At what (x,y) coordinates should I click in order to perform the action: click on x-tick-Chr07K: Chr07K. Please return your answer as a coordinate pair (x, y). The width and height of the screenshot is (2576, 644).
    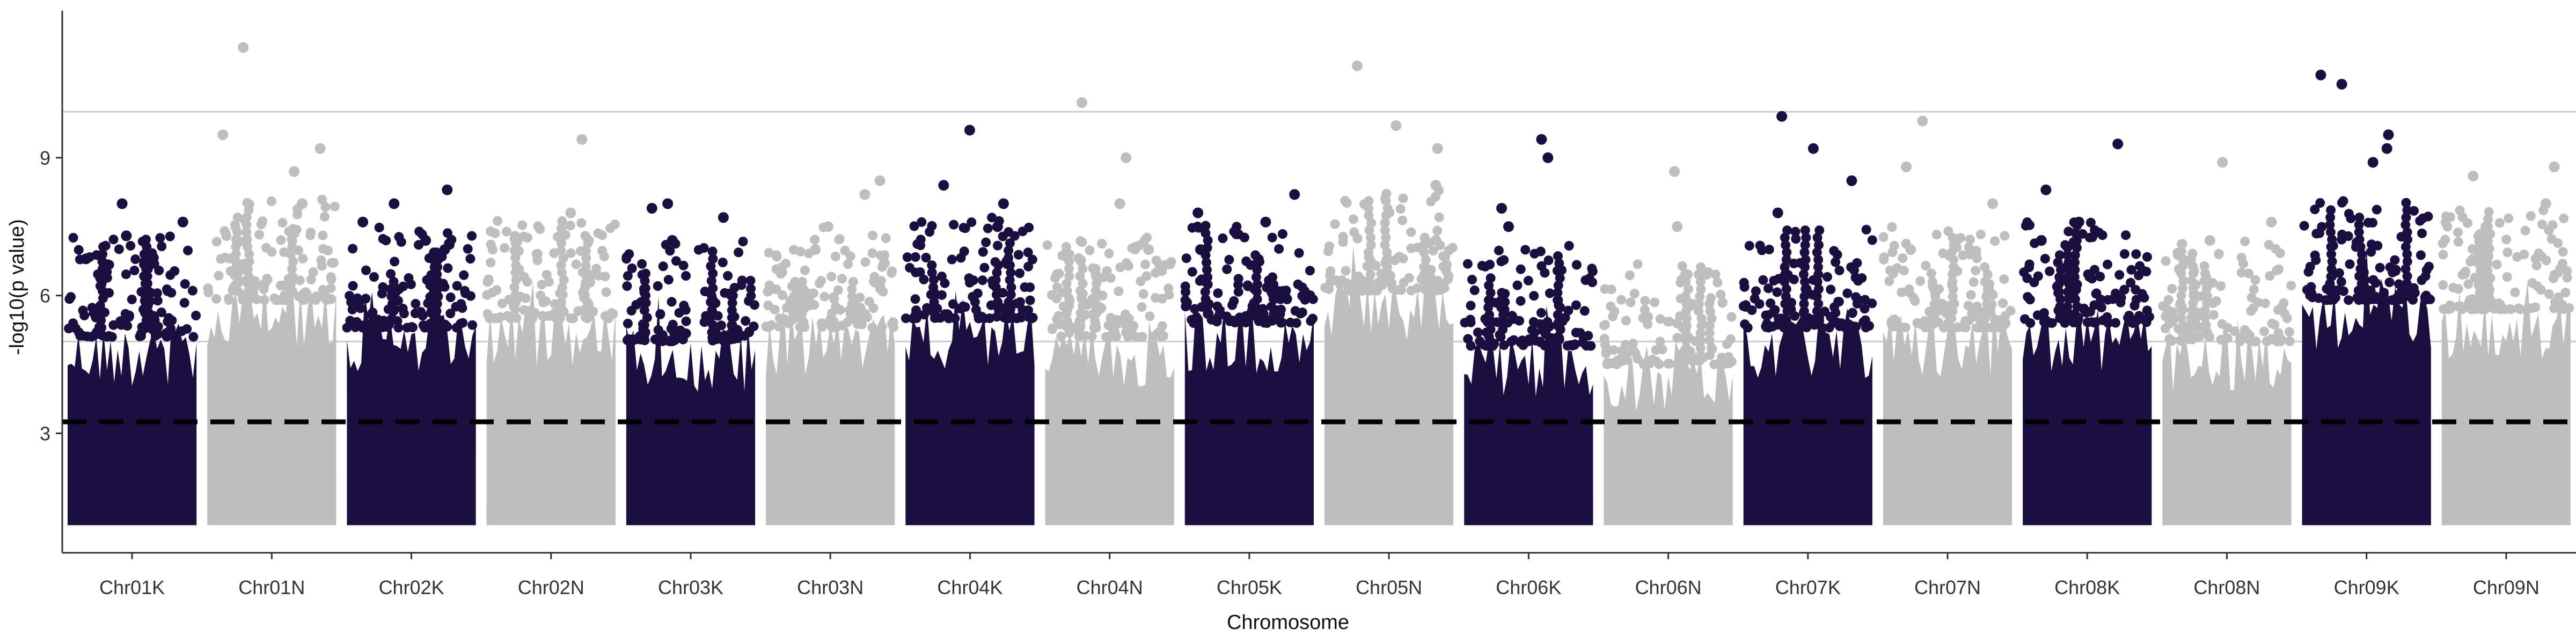
    Looking at the image, I should click on (1808, 587).